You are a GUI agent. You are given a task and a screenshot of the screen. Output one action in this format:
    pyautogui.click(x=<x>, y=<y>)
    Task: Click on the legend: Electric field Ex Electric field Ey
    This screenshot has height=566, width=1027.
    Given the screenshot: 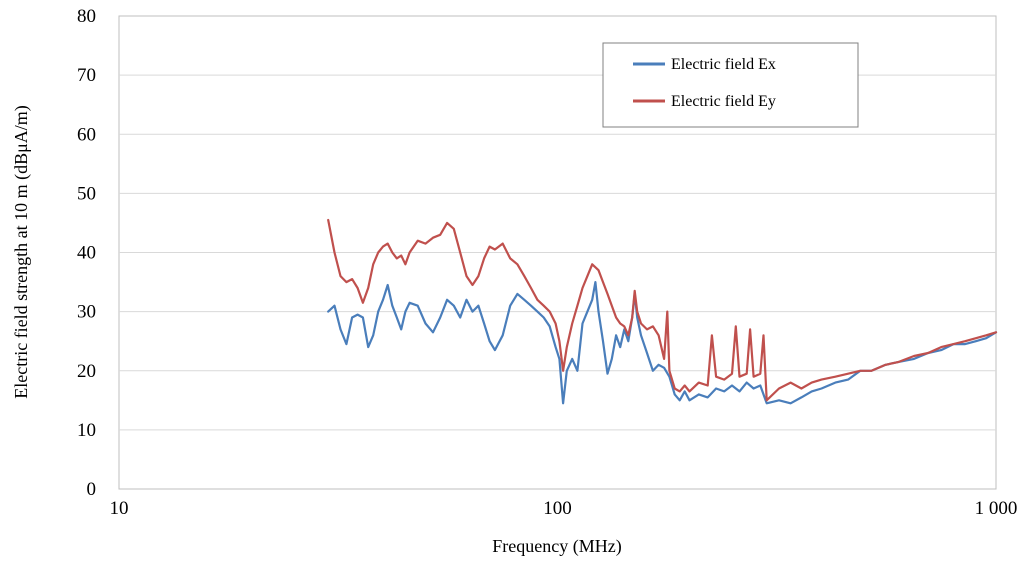 What is the action you would take?
    pyautogui.click(x=730, y=85)
    